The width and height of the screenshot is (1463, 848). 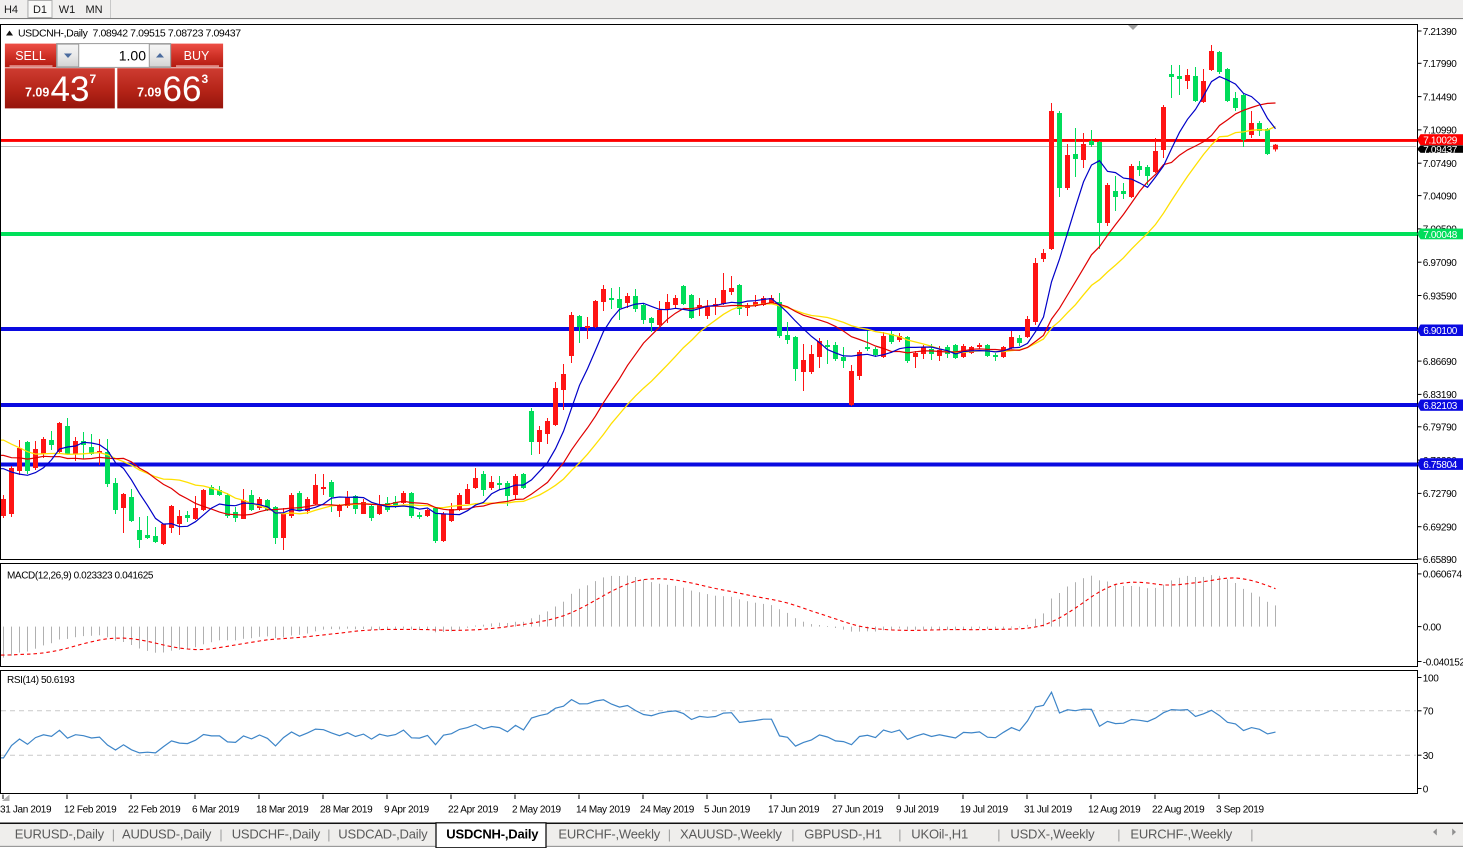 I want to click on svg-text: D1, so click(x=40, y=10).